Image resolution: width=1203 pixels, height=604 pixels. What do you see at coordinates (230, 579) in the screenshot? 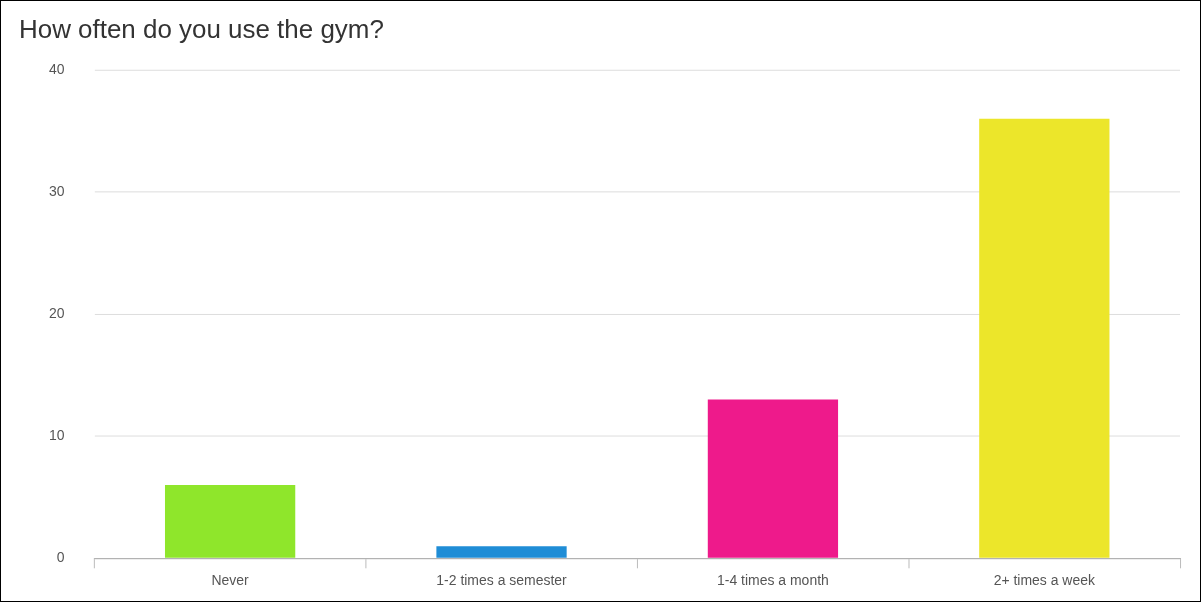
I see `x-tick-label: Never` at bounding box center [230, 579].